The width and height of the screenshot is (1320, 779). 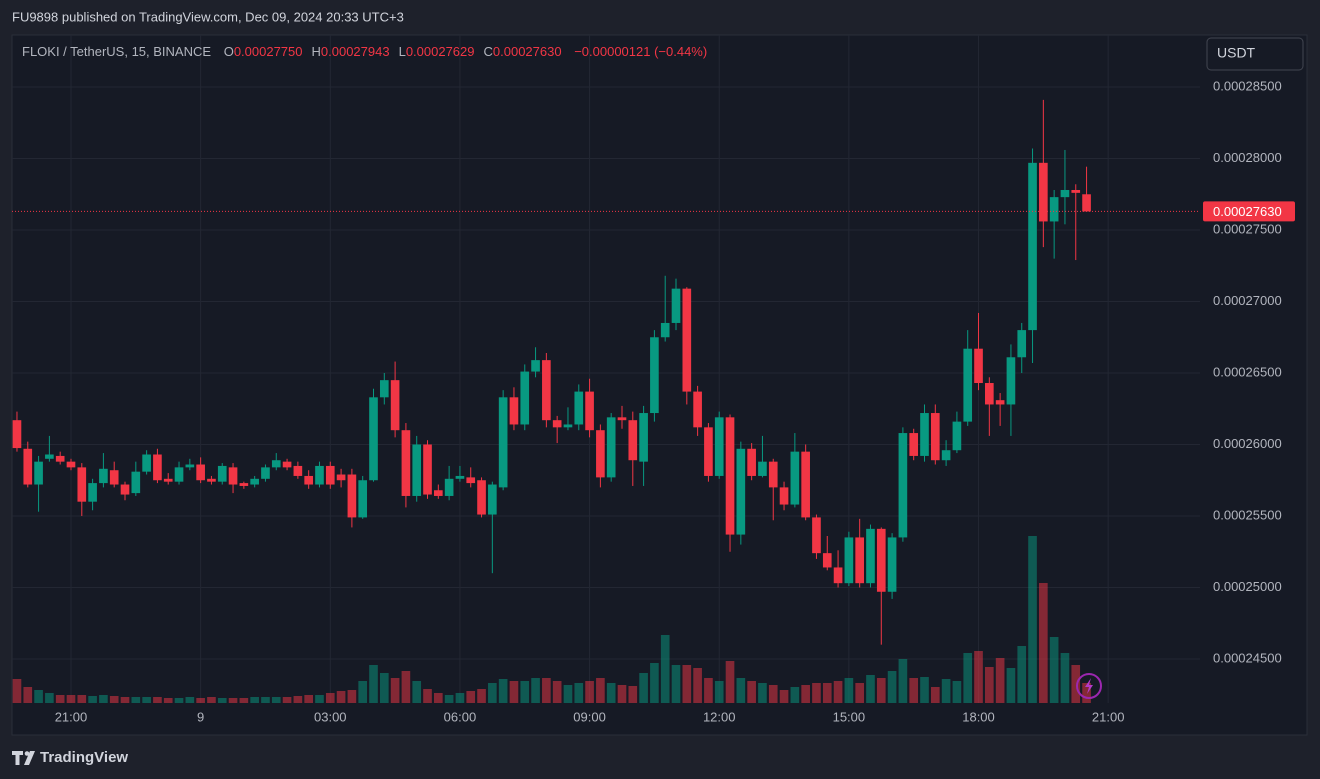 I want to click on last-price-label: 0.00027630, so click(x=1247, y=211).